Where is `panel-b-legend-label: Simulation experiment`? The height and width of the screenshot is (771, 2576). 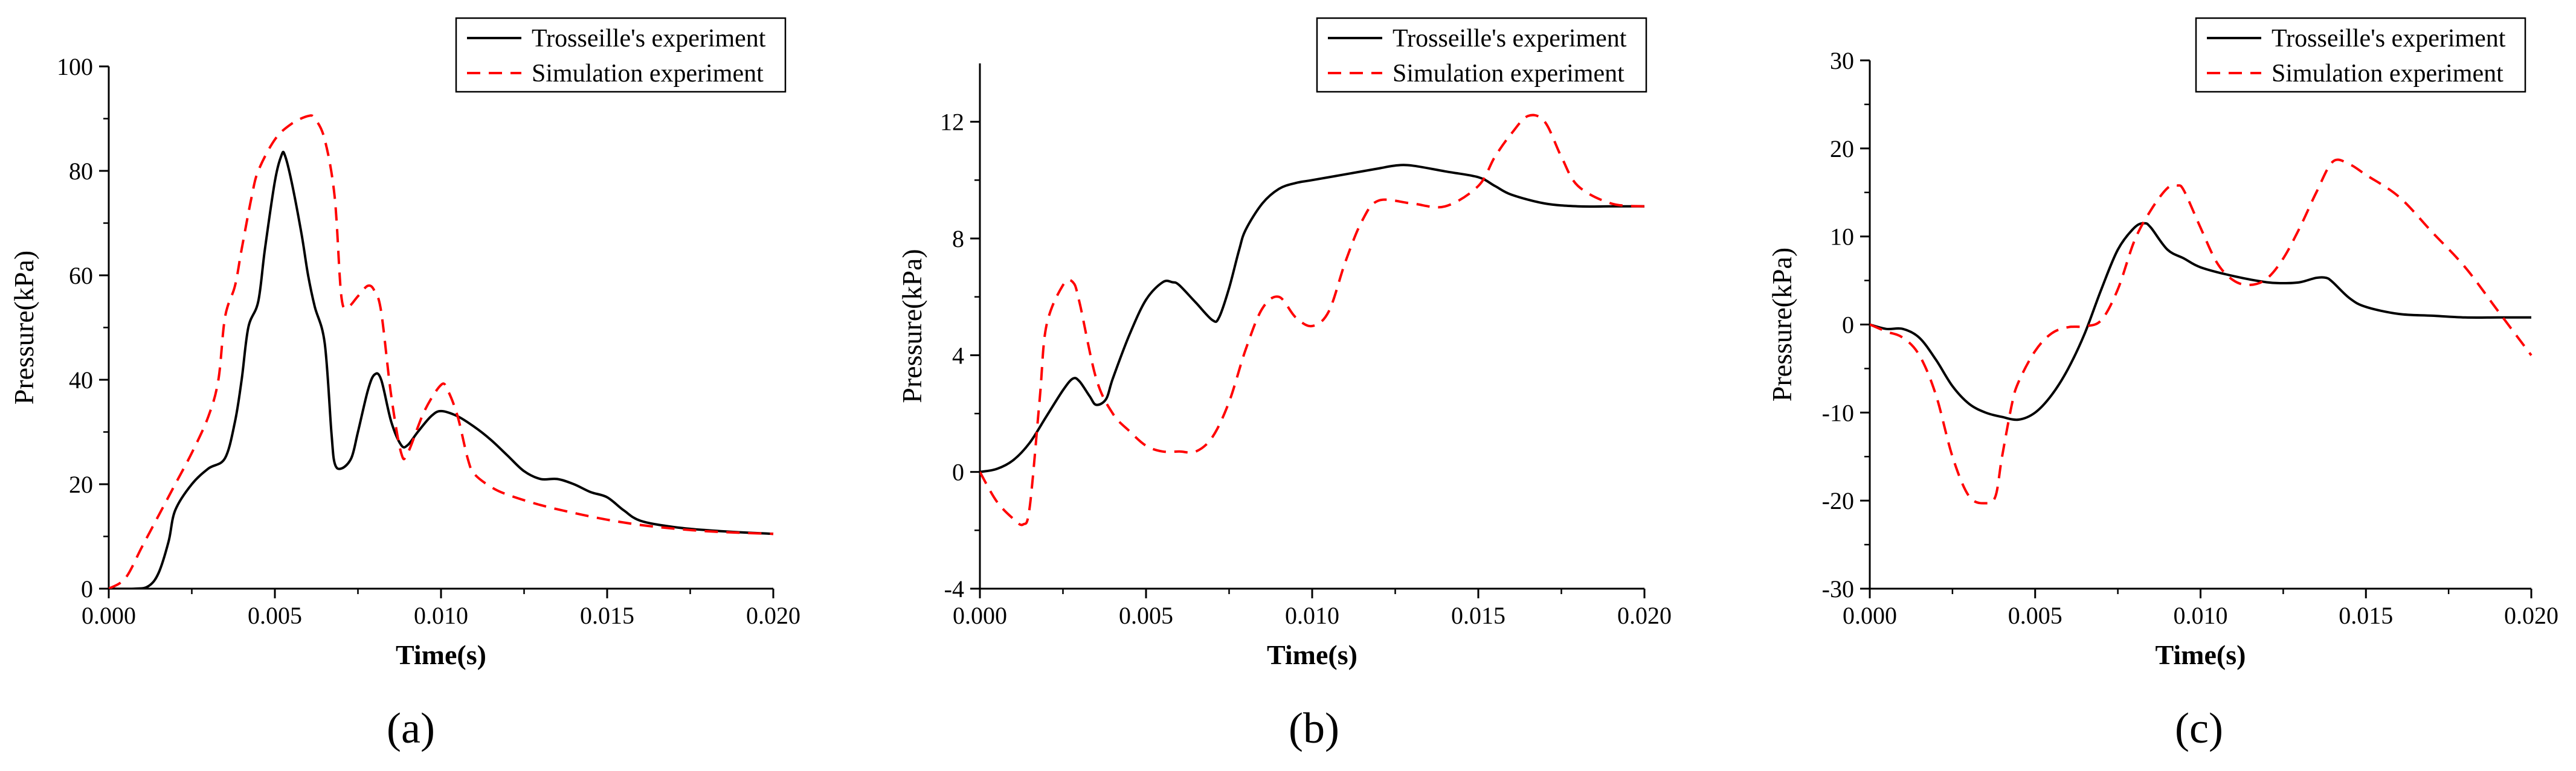
panel-b-legend-label: Simulation experiment is located at coordinates (1508, 74).